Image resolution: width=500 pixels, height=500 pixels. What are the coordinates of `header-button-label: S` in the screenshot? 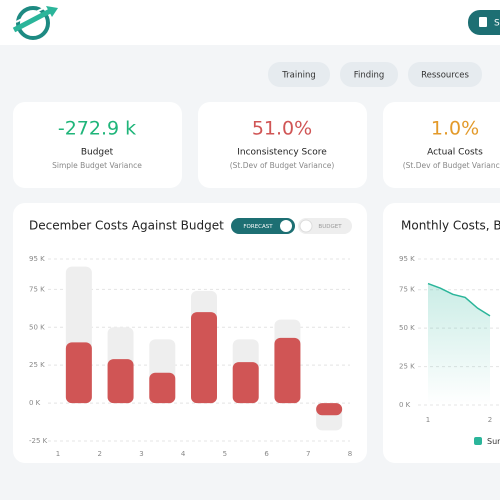 It's located at (497, 24).